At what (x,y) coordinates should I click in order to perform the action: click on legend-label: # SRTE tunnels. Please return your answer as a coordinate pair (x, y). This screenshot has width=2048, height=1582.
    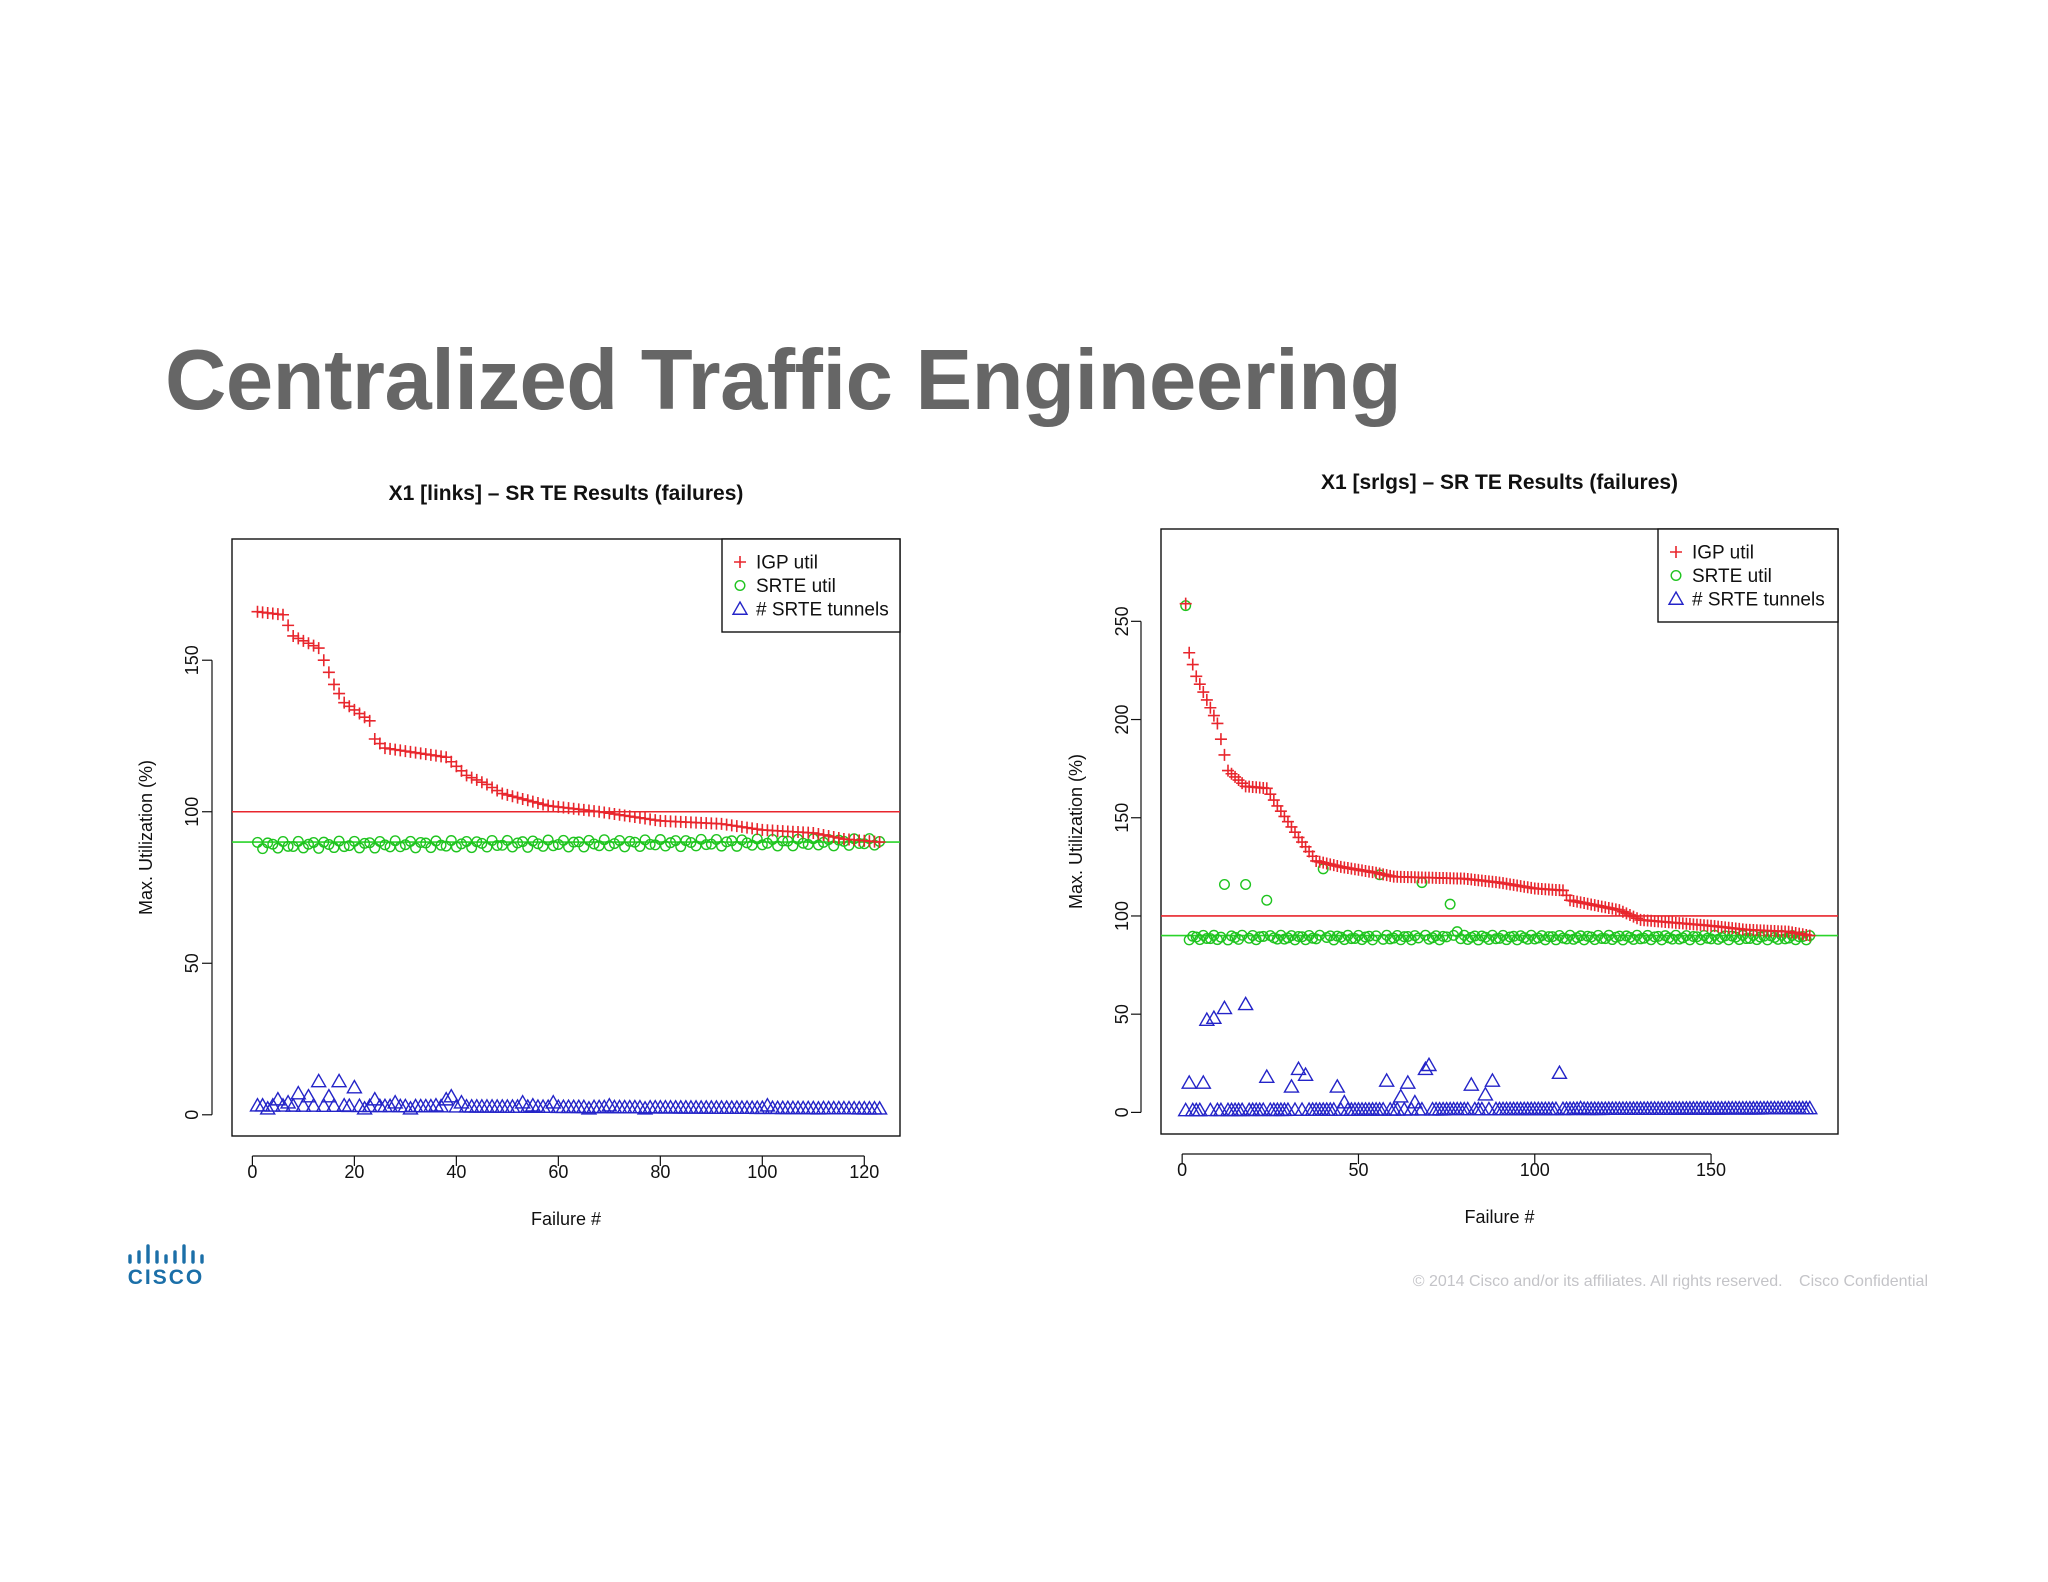
    Looking at the image, I should click on (1758, 600).